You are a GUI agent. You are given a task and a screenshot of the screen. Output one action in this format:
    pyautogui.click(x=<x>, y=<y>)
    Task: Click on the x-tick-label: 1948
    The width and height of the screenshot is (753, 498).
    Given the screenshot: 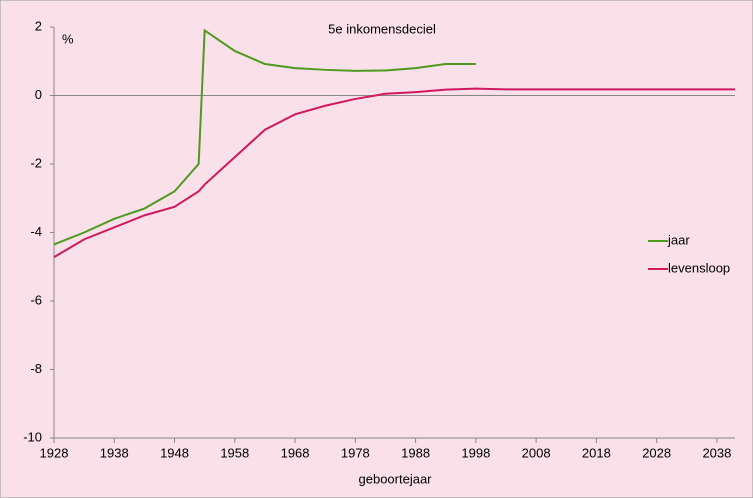 What is the action you would take?
    pyautogui.click(x=174, y=452)
    